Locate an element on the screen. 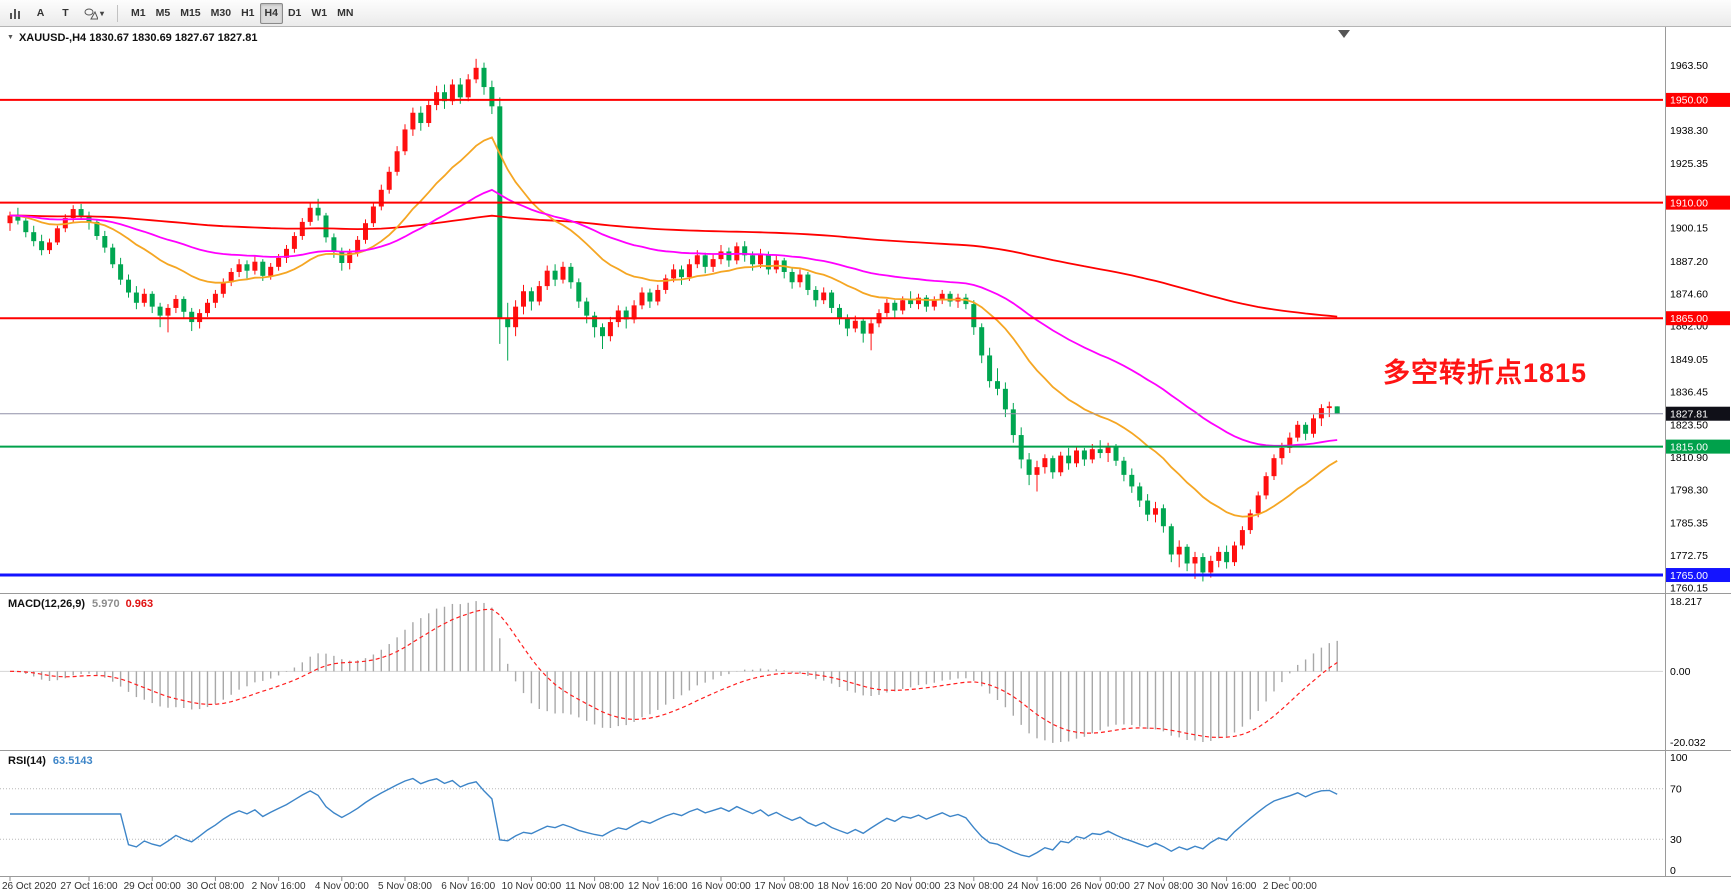 This screenshot has height=892, width=1731. svg-text: 18 Nov 16:00 is located at coordinates (848, 886).